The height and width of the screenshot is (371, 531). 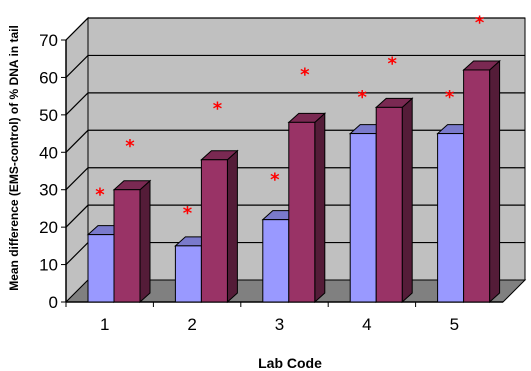 I want to click on y-tick-label: 70, so click(x=48, y=40).